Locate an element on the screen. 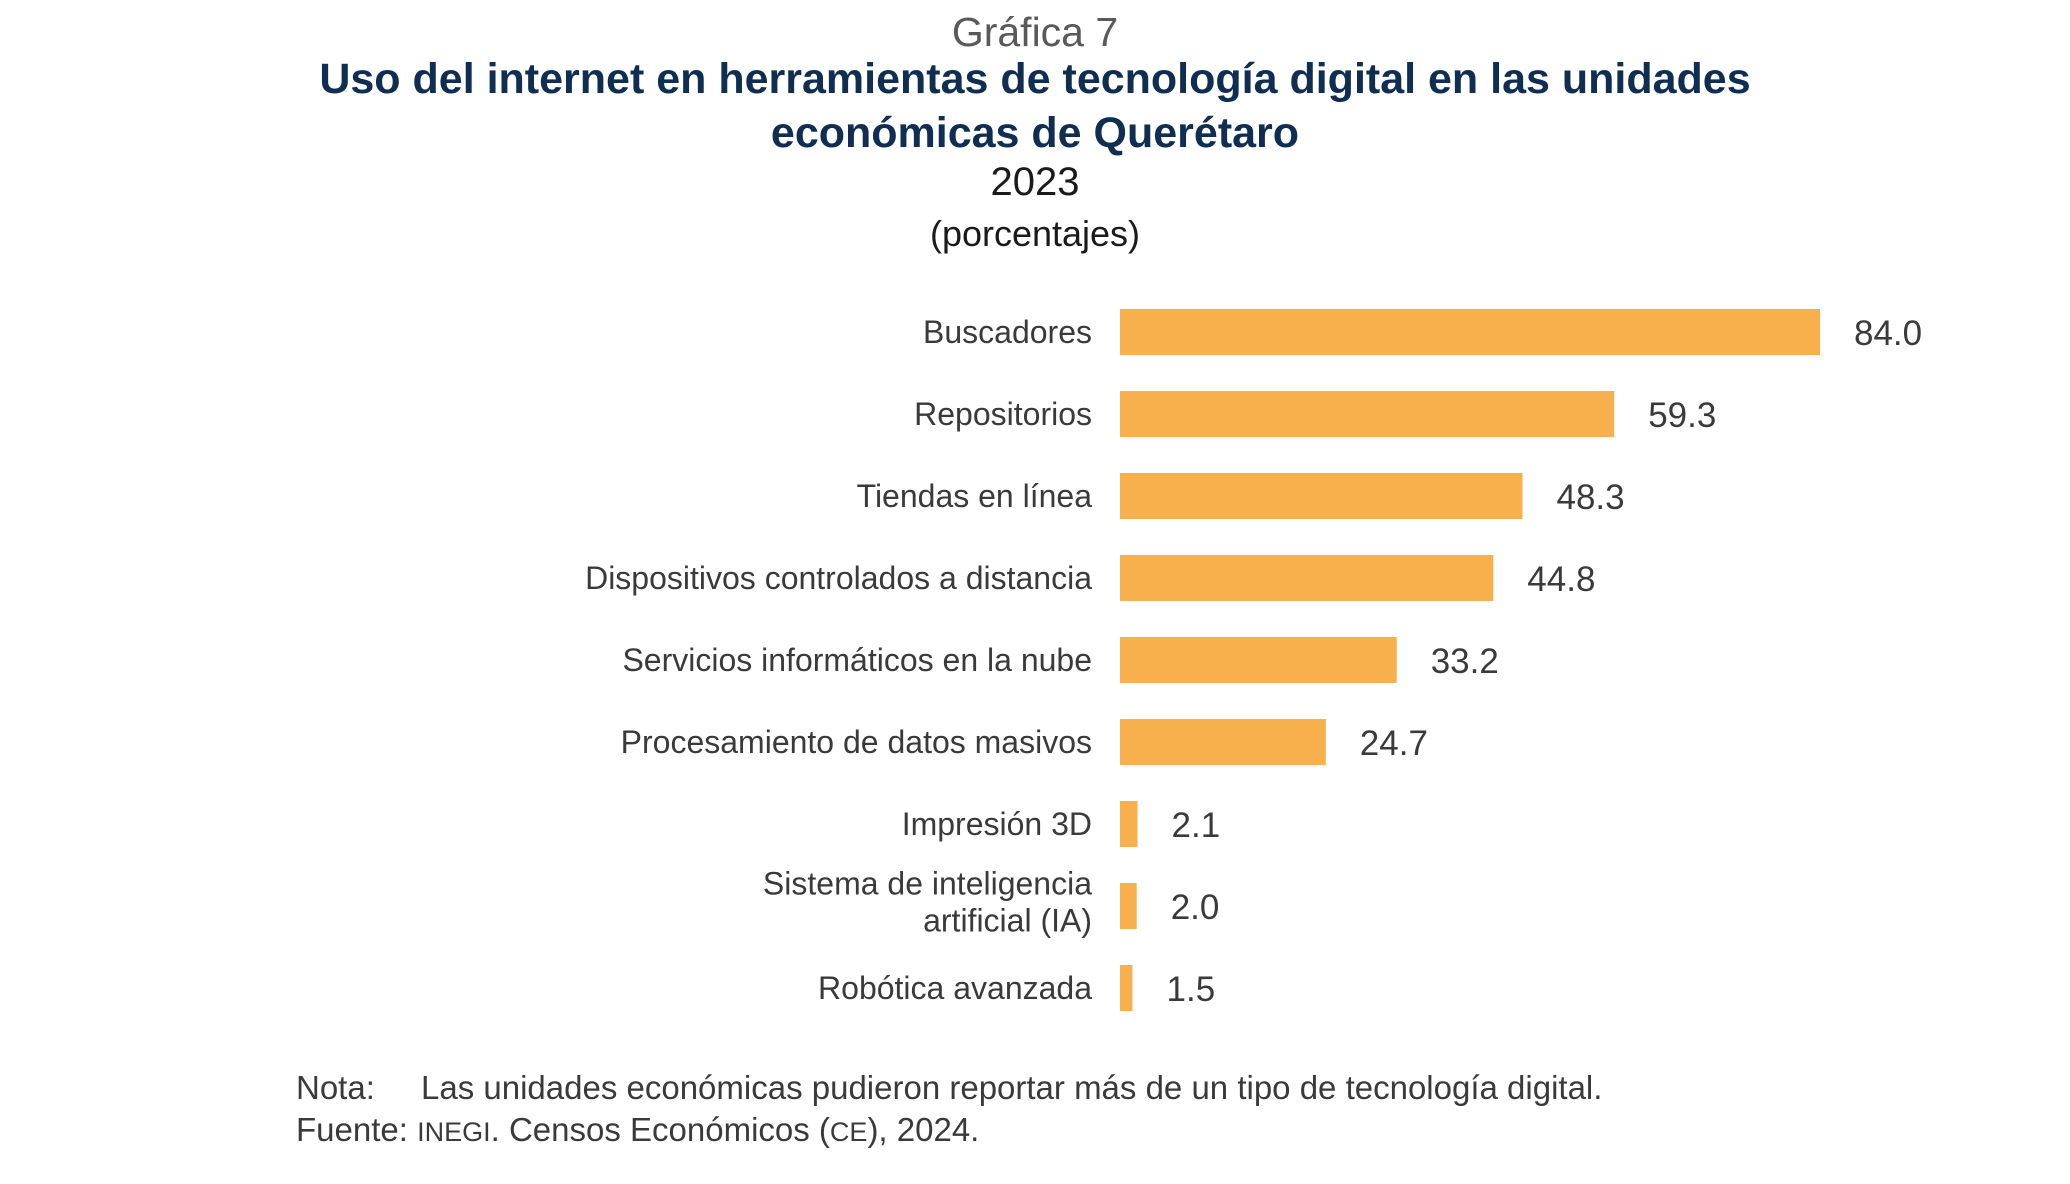 Image resolution: width=2070 pixels, height=1184 pixels. category-label: Repositorios is located at coordinates (1003, 414).